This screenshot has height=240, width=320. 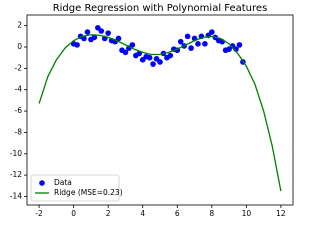 I want to click on y-tick-label: 0, so click(x=19, y=46).